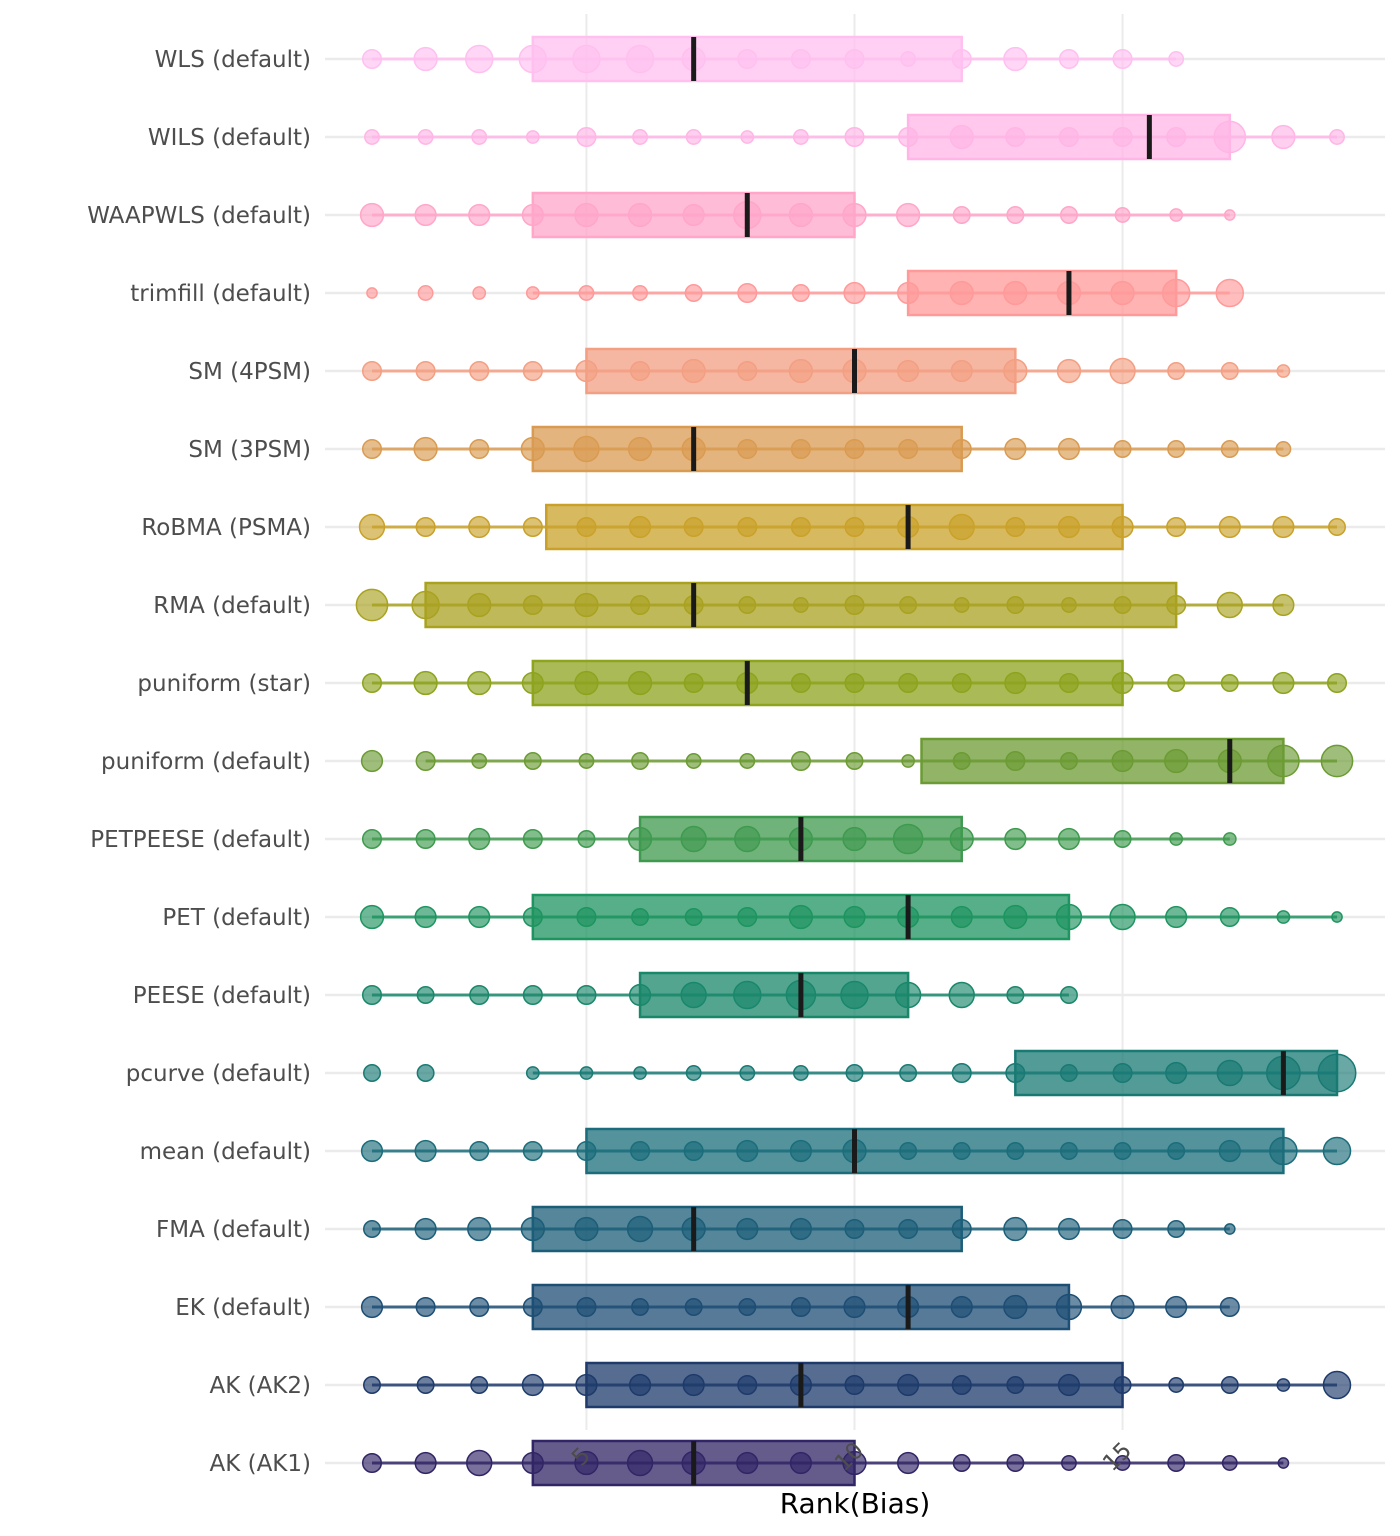 This screenshot has width=1400, height=1536. Describe the element at coordinates (236, 918) in the screenshot. I see `y-axis-label: PET (default)` at that location.